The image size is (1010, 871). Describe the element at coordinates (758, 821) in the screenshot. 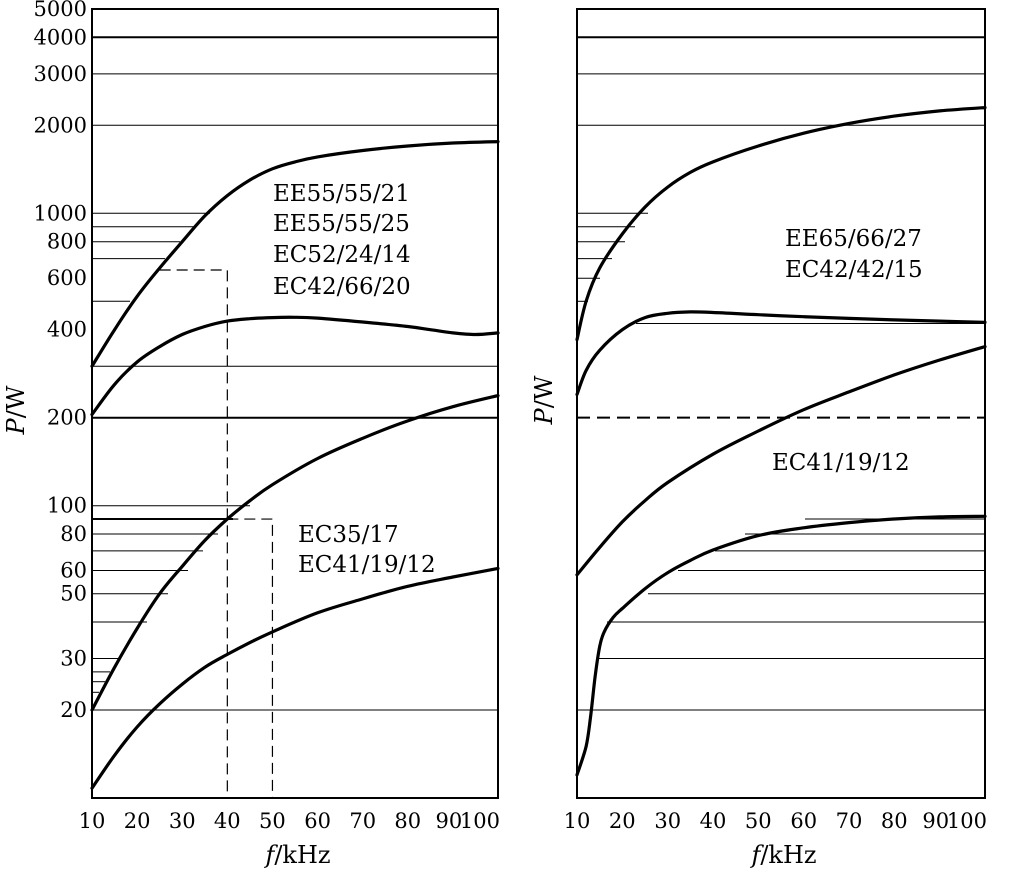

I see `right-x-tick-label-4: 50` at that location.